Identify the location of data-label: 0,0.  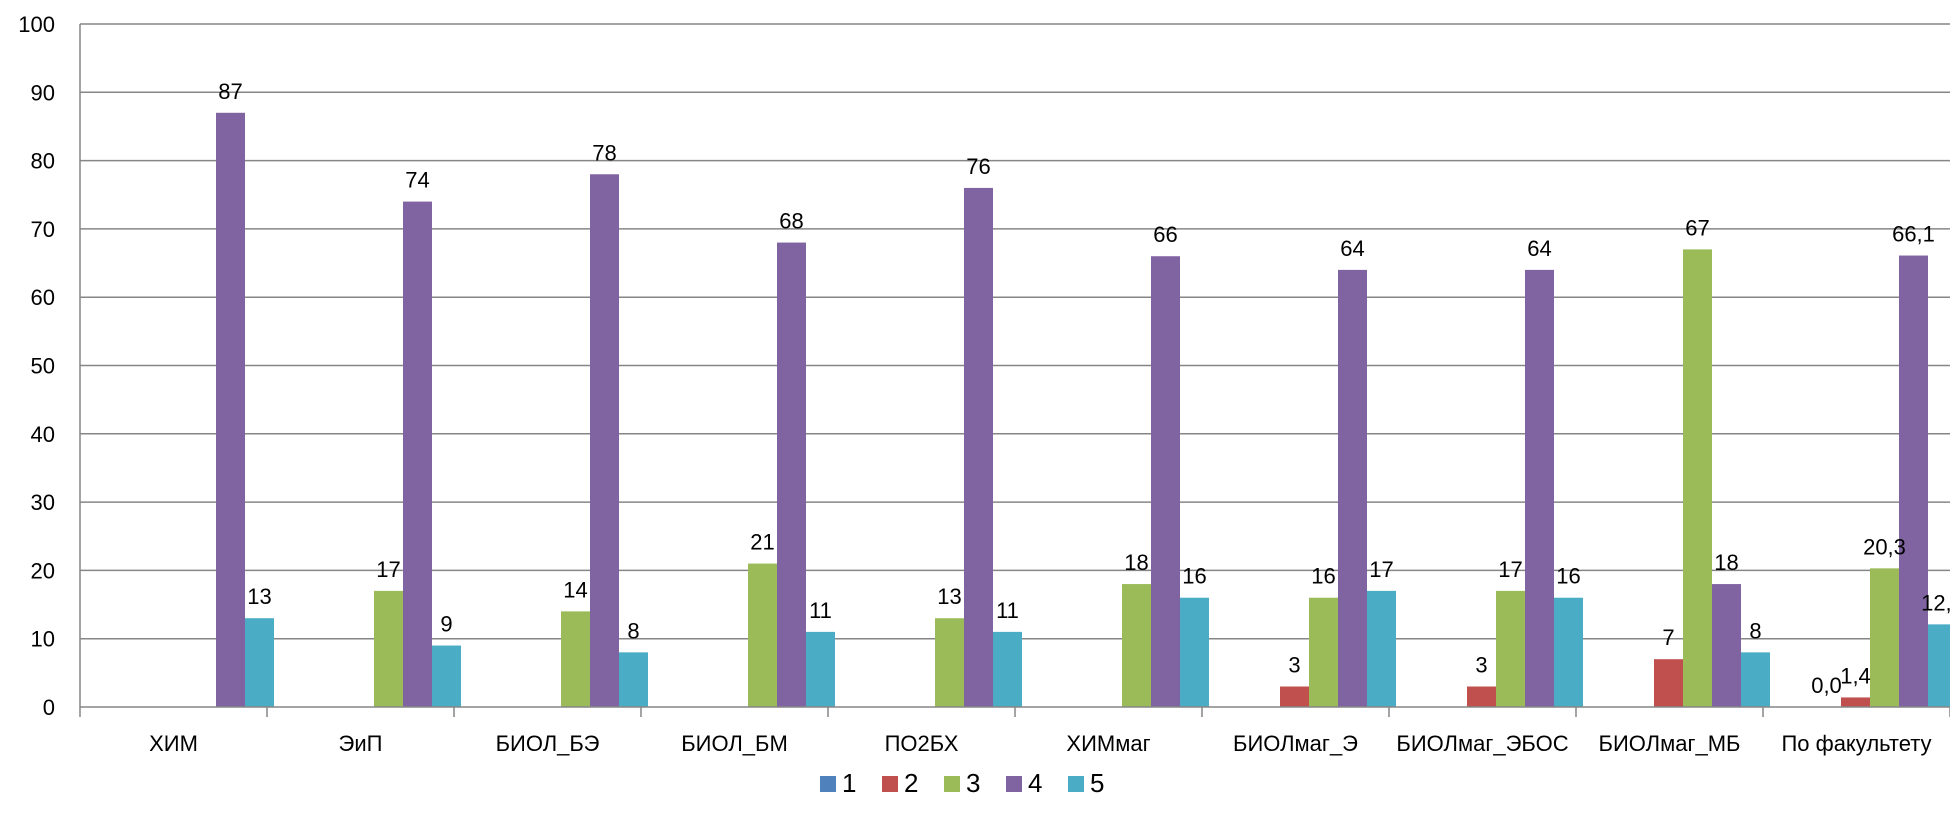
(1826, 685).